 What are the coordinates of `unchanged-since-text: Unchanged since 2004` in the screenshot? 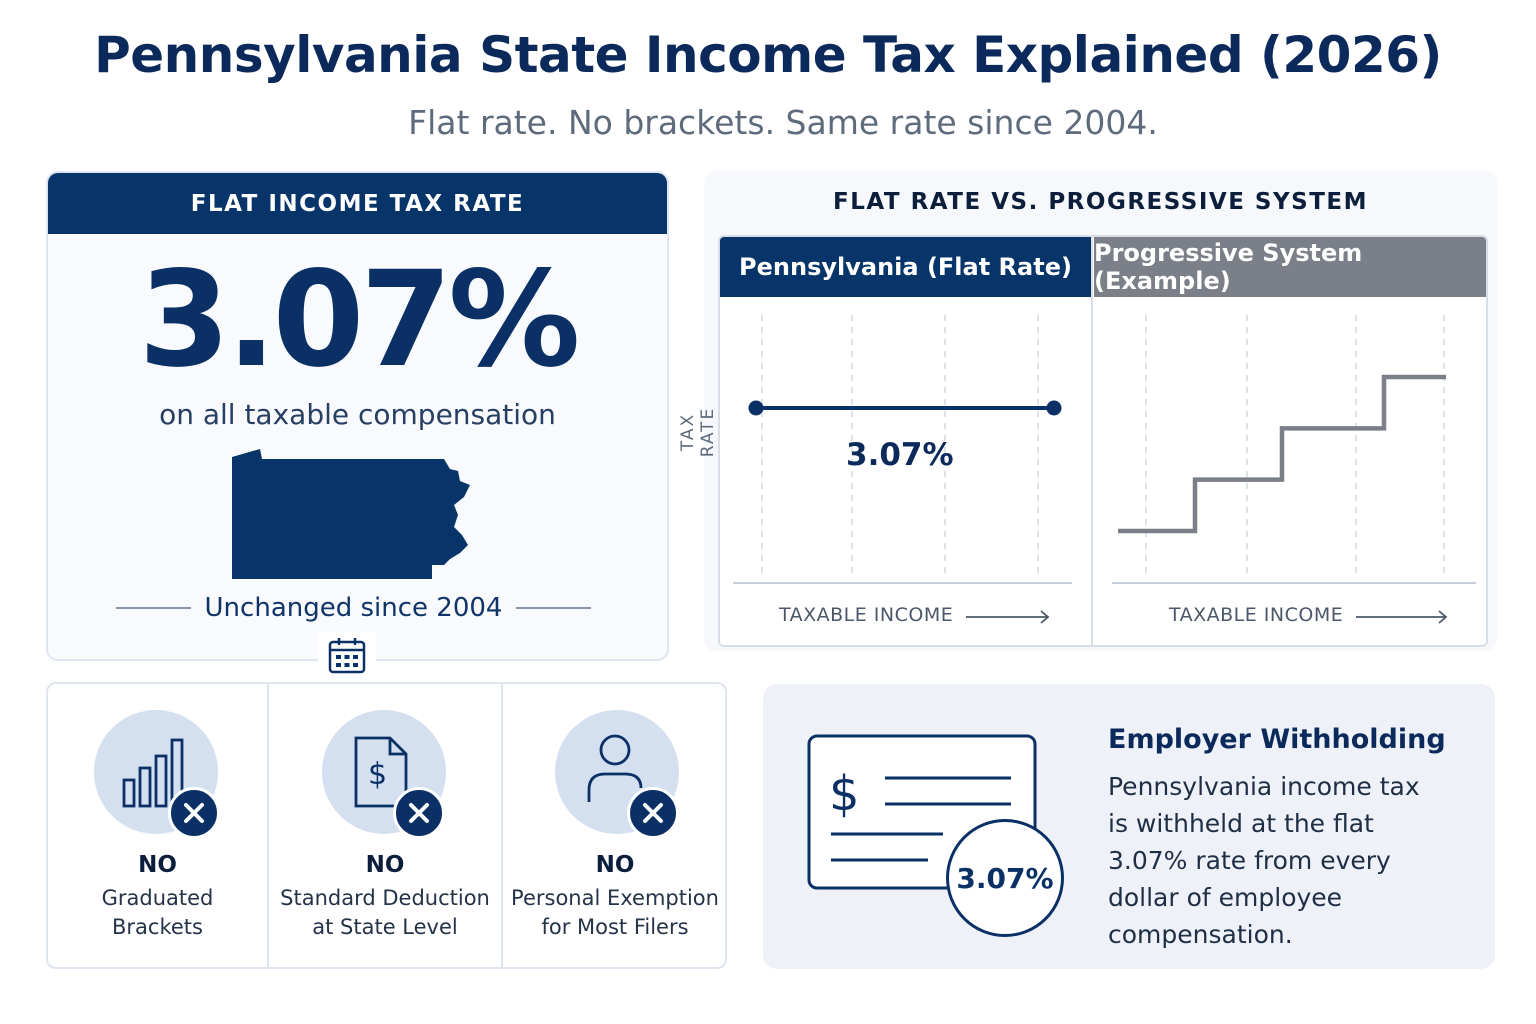 It's located at (353, 608).